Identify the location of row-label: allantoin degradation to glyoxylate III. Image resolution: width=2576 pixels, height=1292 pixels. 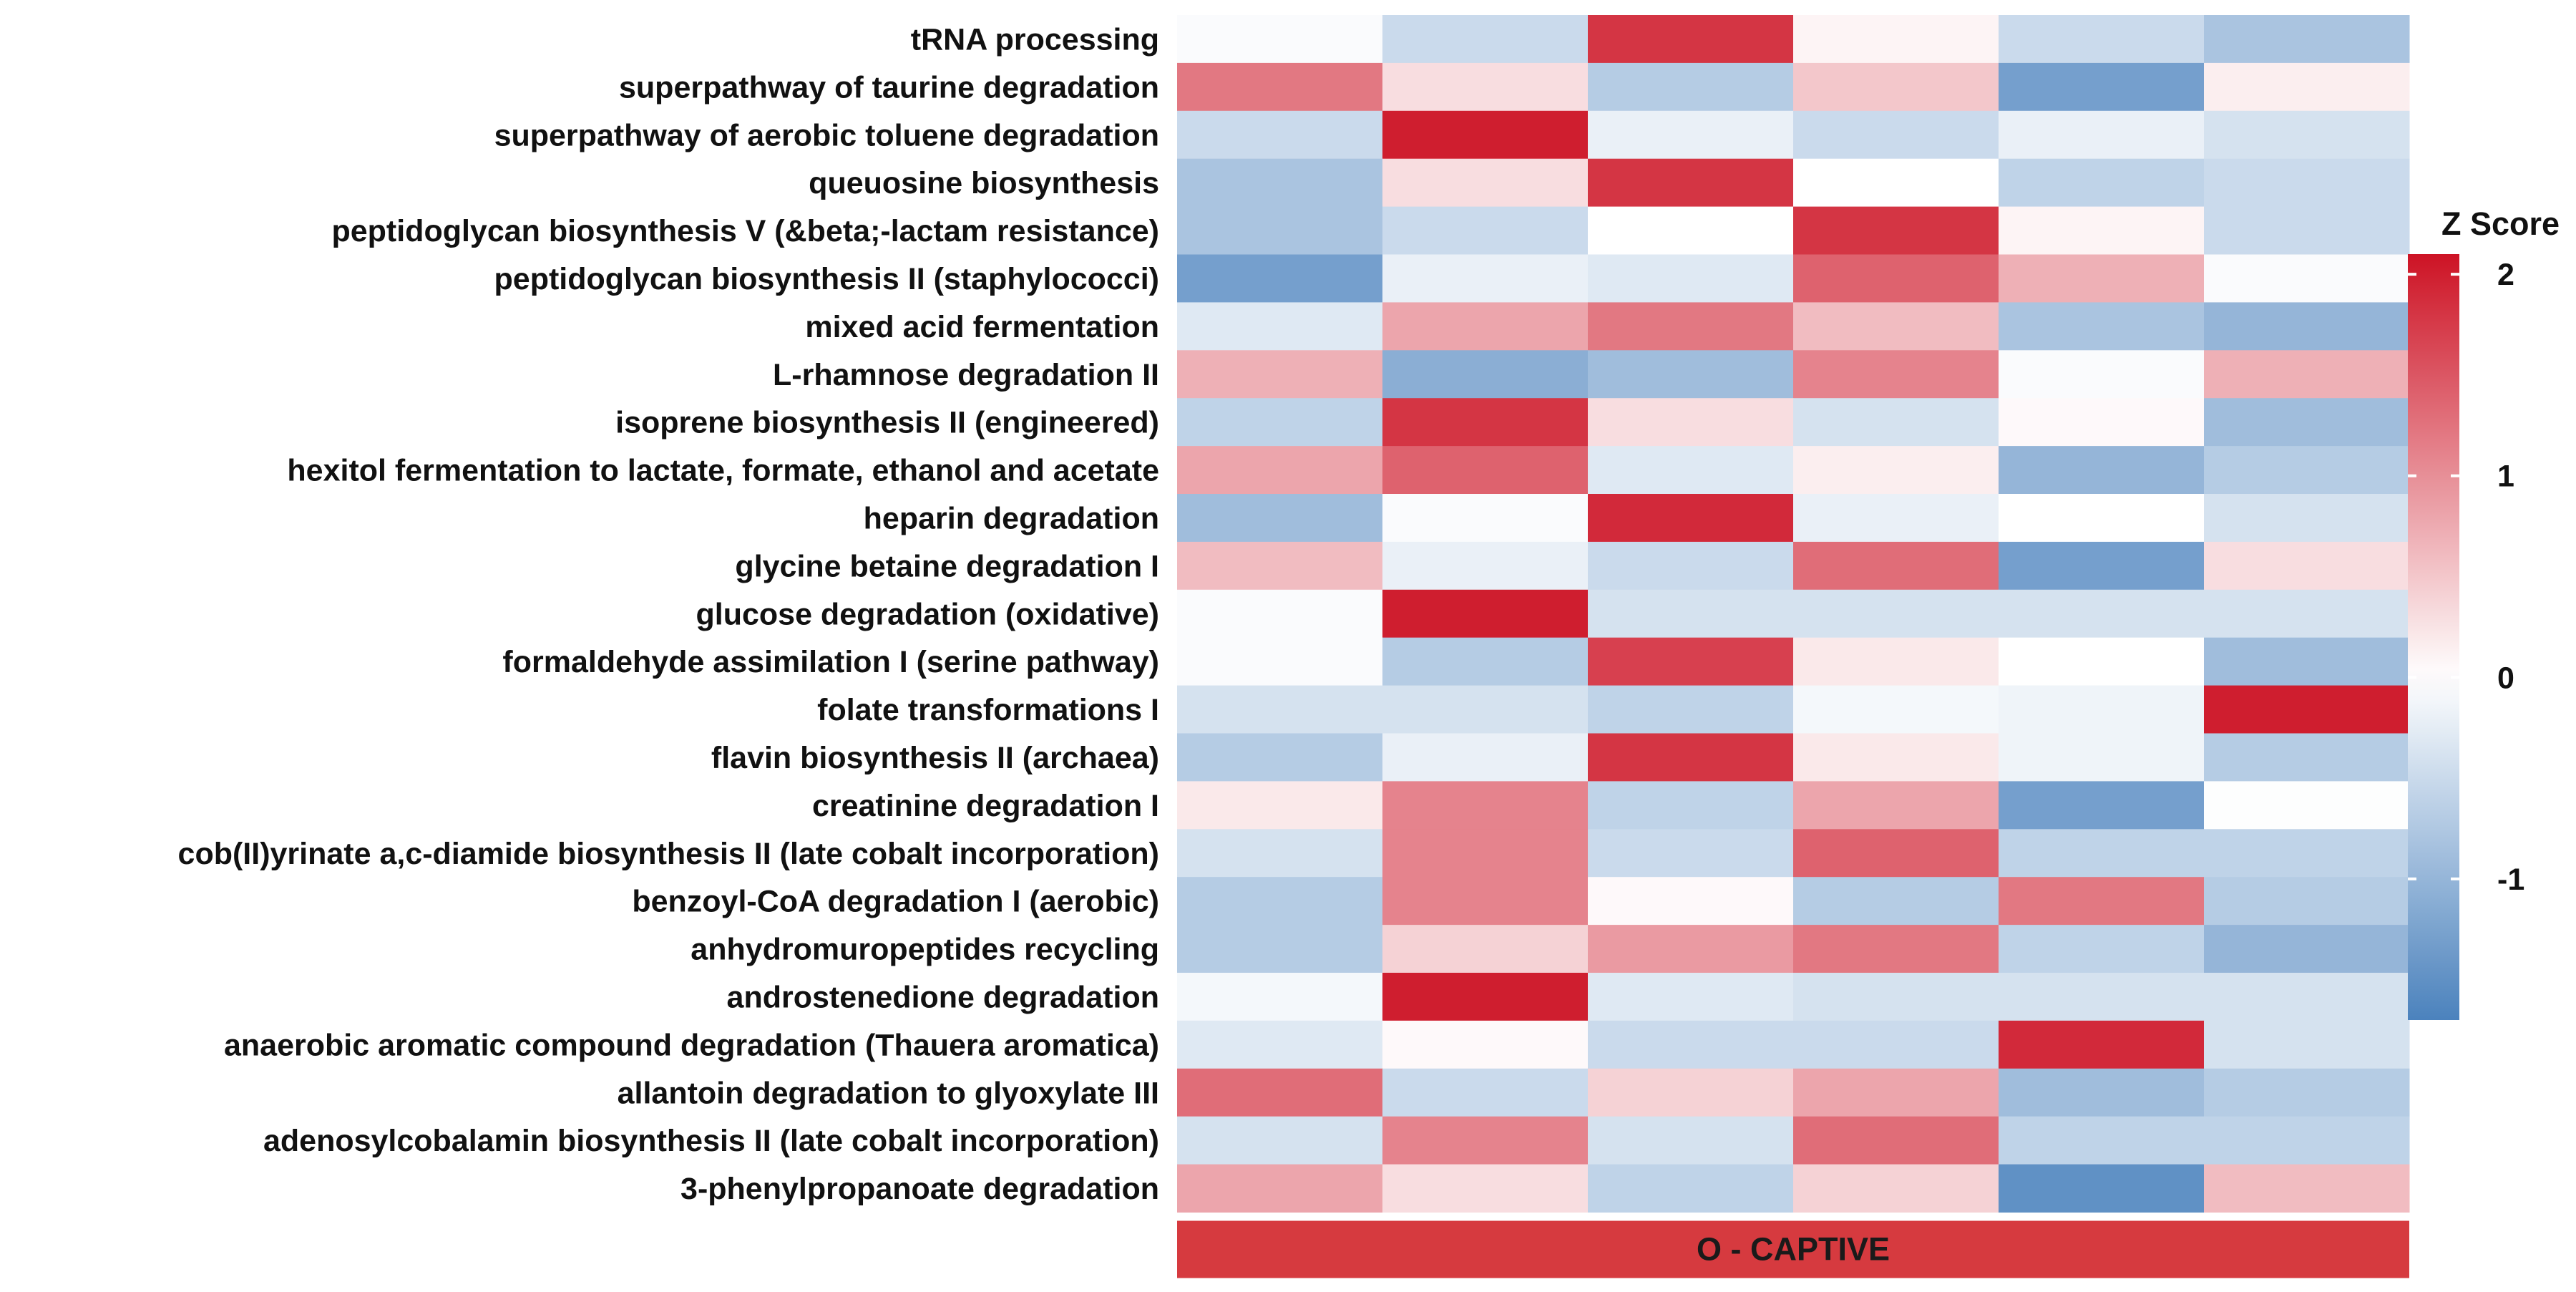
(888, 1093).